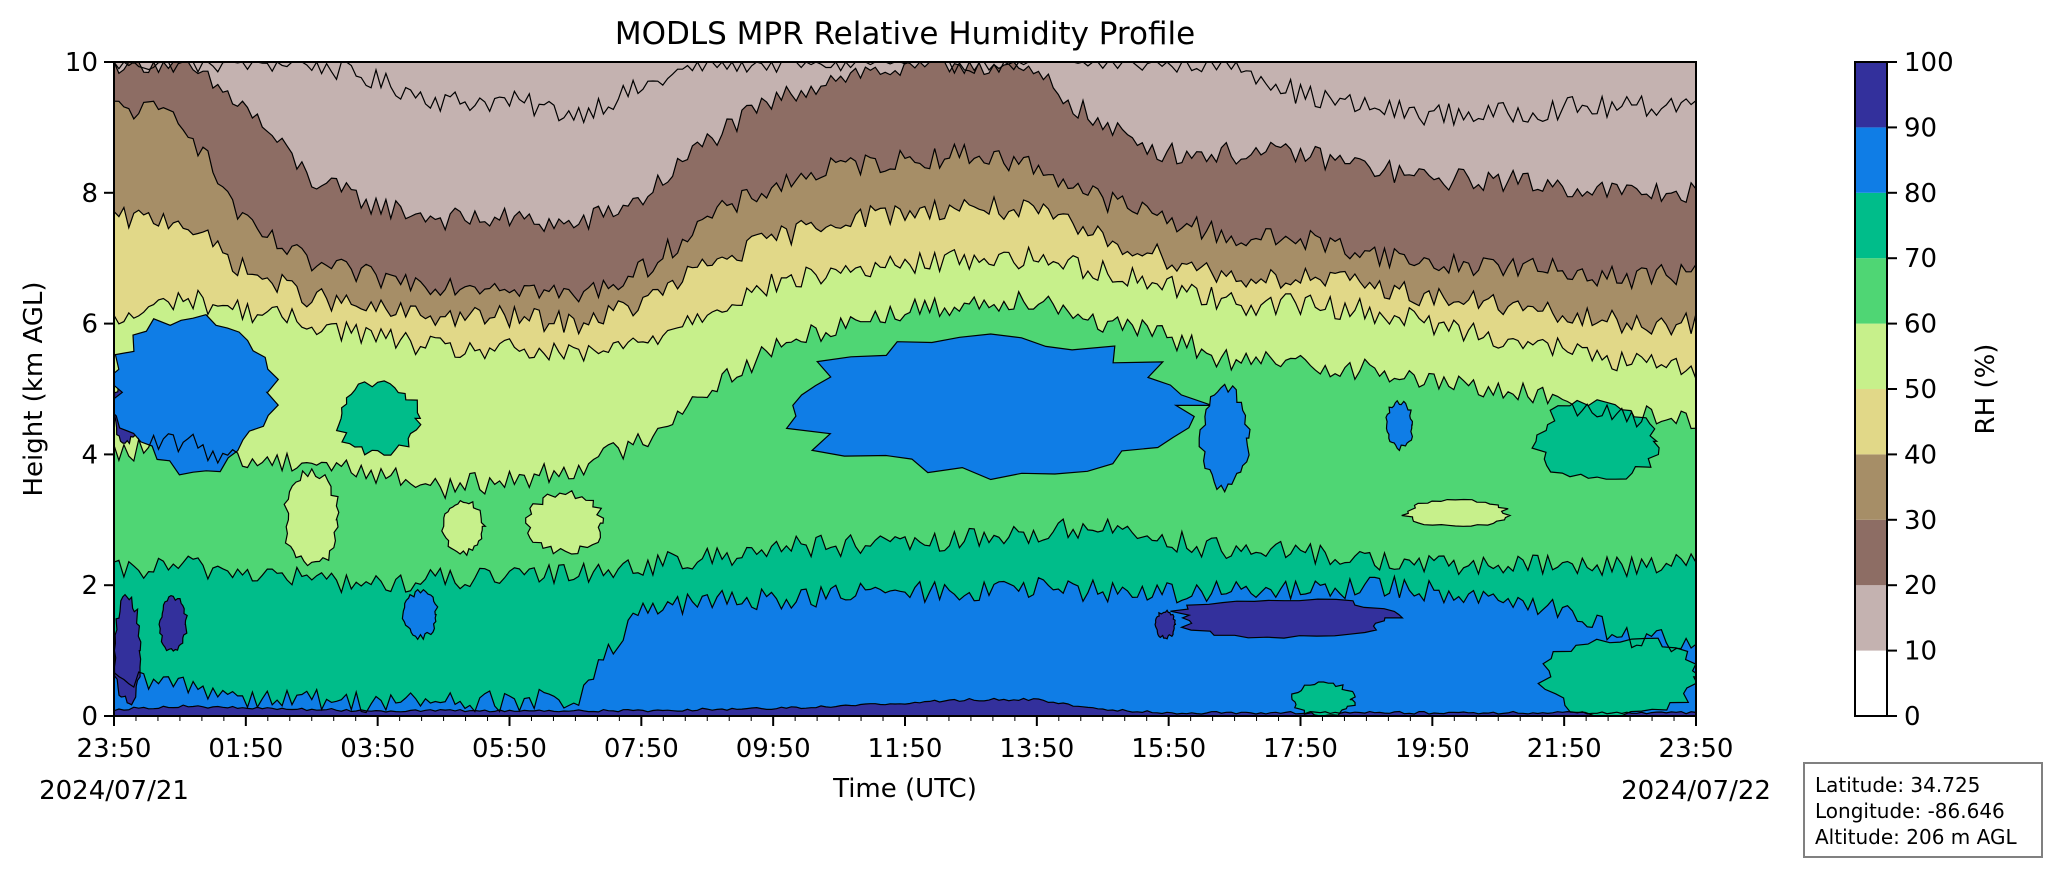 This screenshot has width=2055, height=871. Describe the element at coordinates (1300, 749) in the screenshot. I see `x-tick-label: 17:50` at that location.